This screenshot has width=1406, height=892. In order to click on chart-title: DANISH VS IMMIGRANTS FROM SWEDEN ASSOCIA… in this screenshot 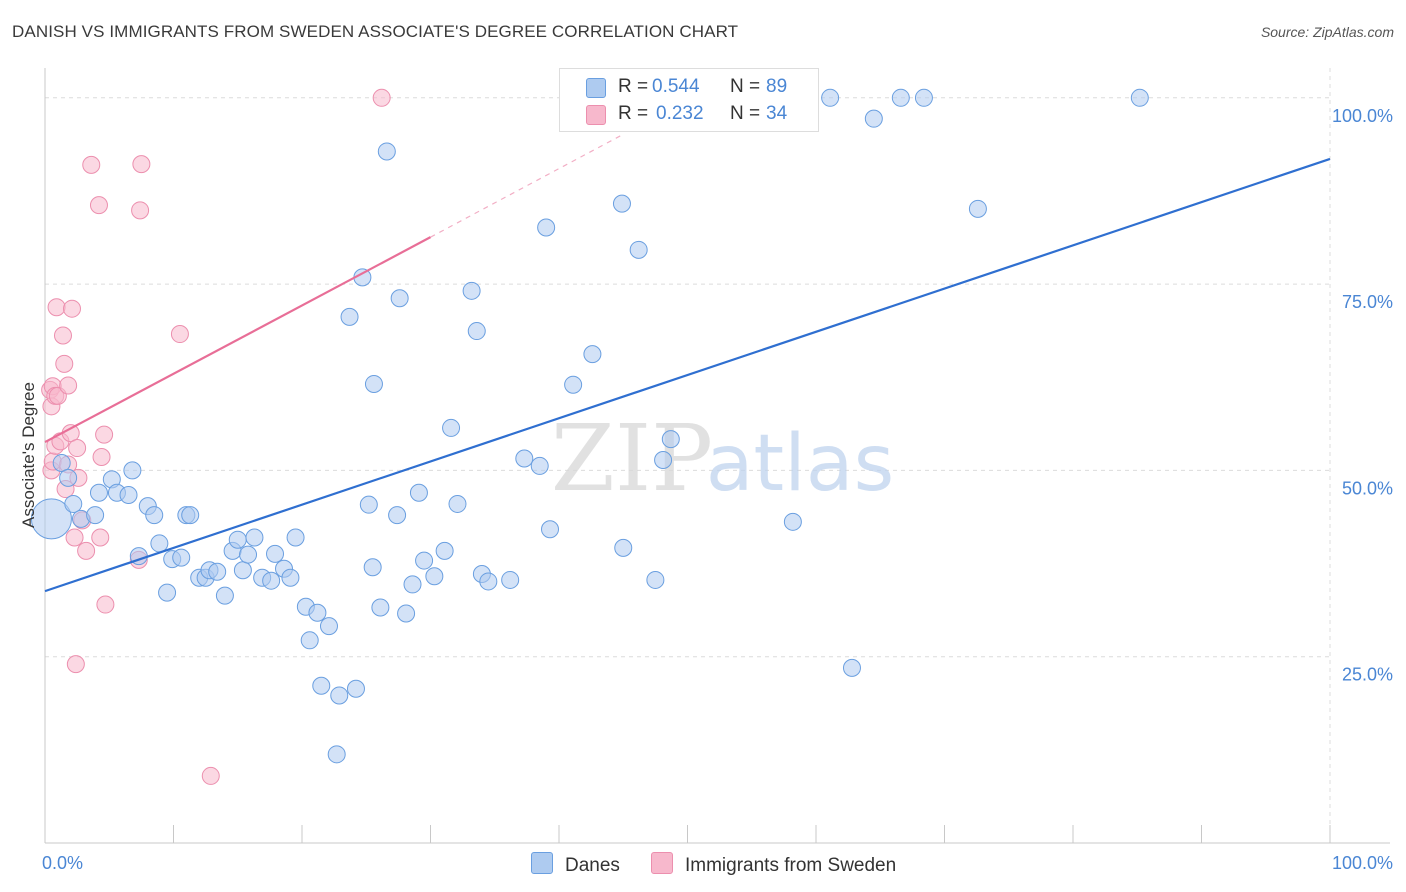, I will do `click(375, 31)`.